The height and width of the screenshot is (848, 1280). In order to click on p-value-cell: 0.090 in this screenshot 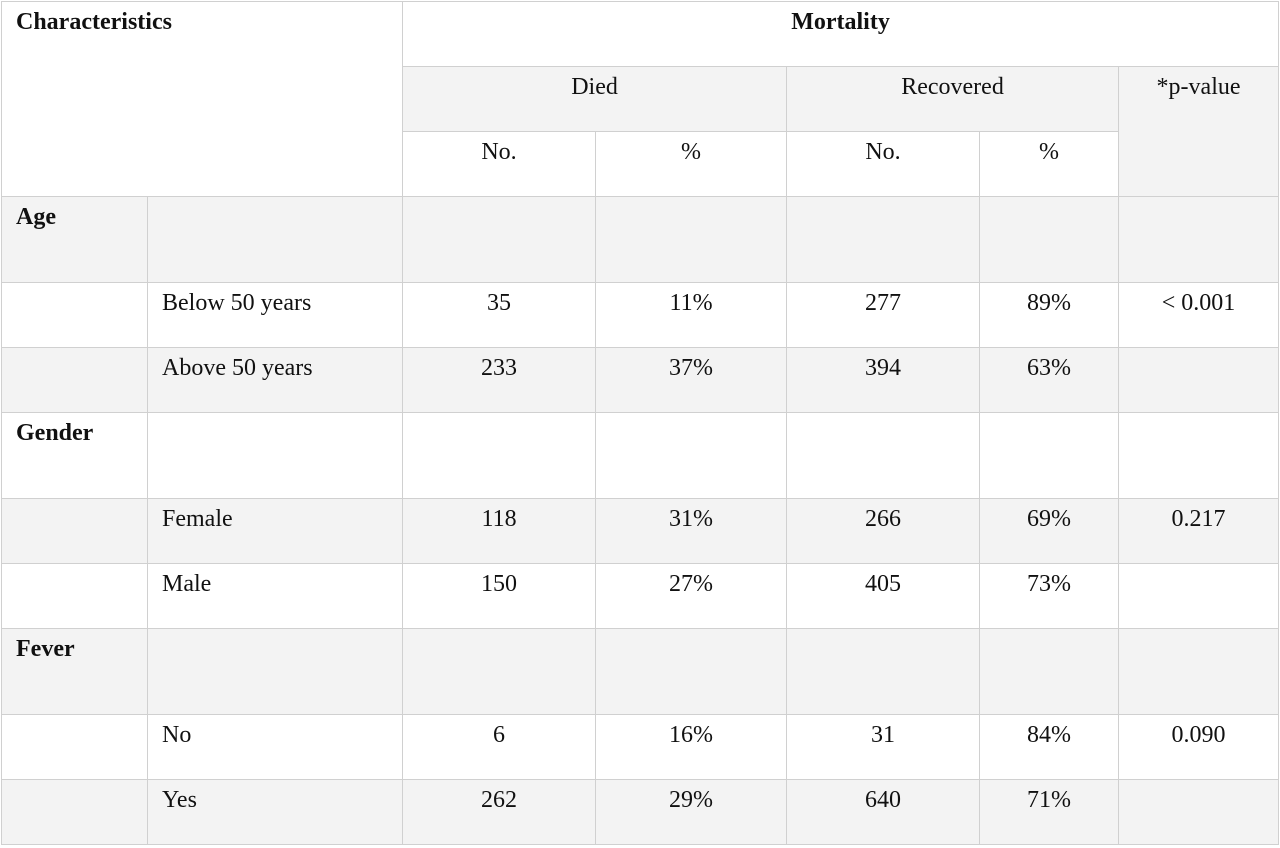, I will do `click(1199, 747)`.